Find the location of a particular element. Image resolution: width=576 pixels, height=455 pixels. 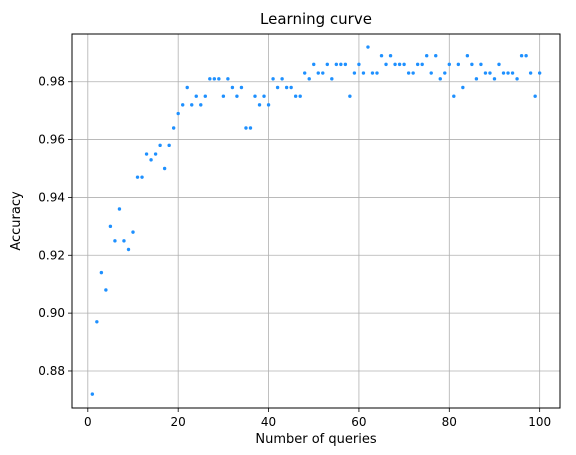

x-tick-label: 100 is located at coordinates (539, 422).